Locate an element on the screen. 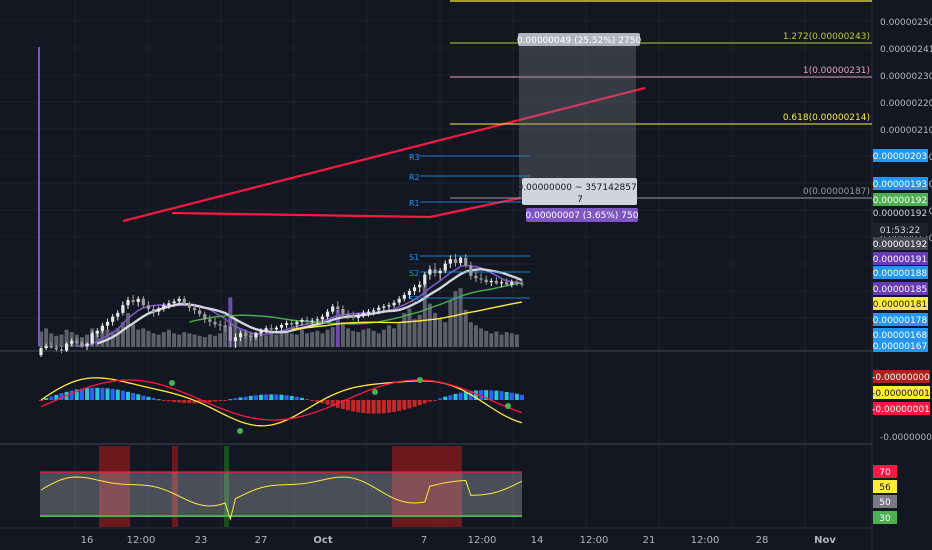 The width and height of the screenshot is (932, 550). time-axis: 16 12:00 23 27 Oct 7 12:00 14 12:00 21 12:00 28 Nov is located at coordinates (459, 540).